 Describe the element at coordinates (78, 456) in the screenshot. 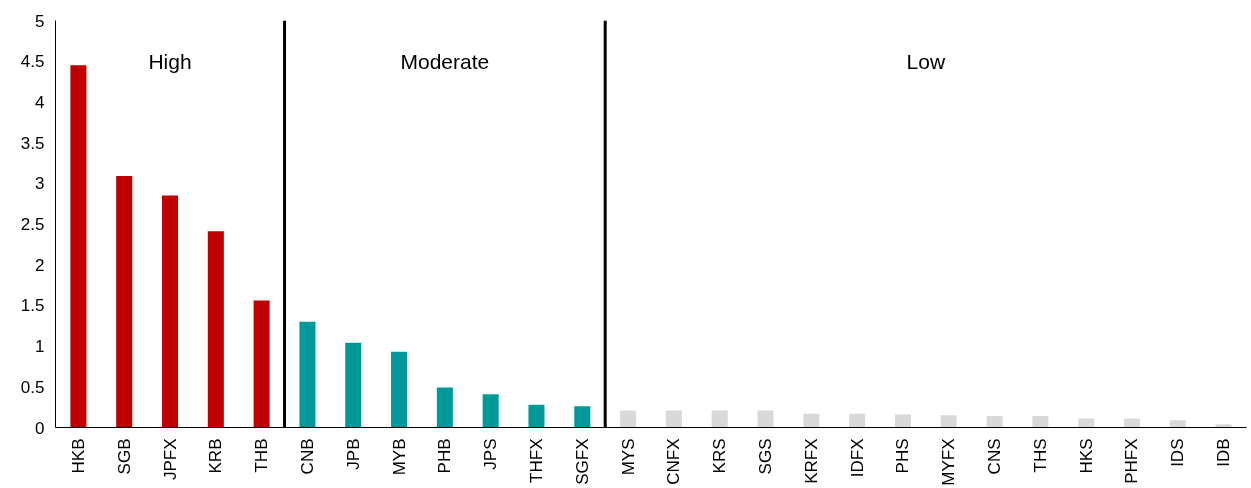

I see `x-tick-label: HKB` at that location.